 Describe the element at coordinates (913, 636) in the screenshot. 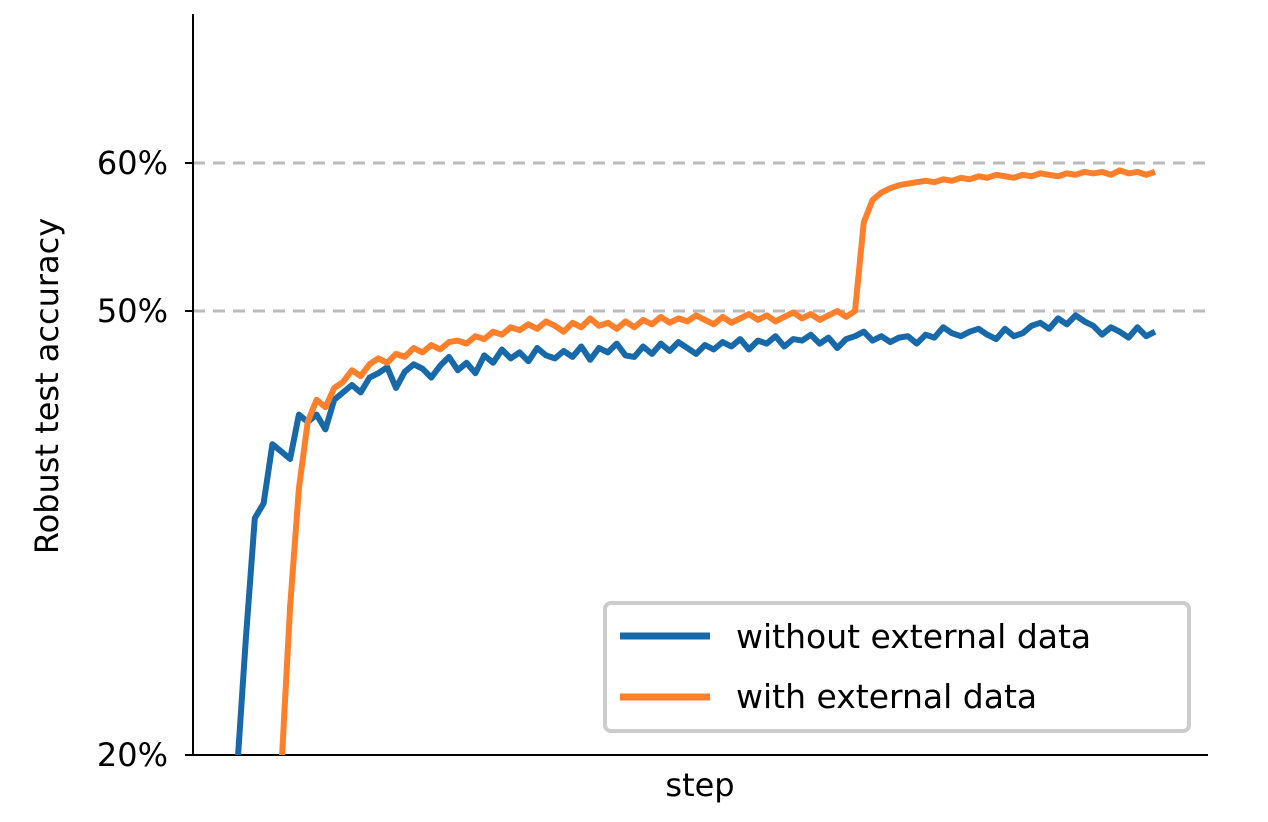

I see `legend-label-without: without external data` at that location.